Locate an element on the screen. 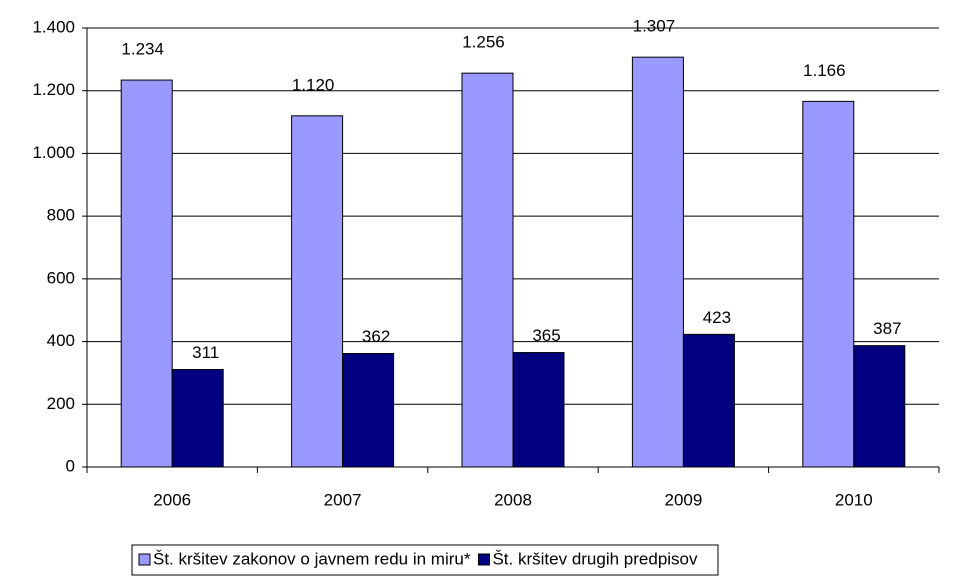 This screenshot has height=576, width=959. data-label: 1.234 is located at coordinates (142, 49).